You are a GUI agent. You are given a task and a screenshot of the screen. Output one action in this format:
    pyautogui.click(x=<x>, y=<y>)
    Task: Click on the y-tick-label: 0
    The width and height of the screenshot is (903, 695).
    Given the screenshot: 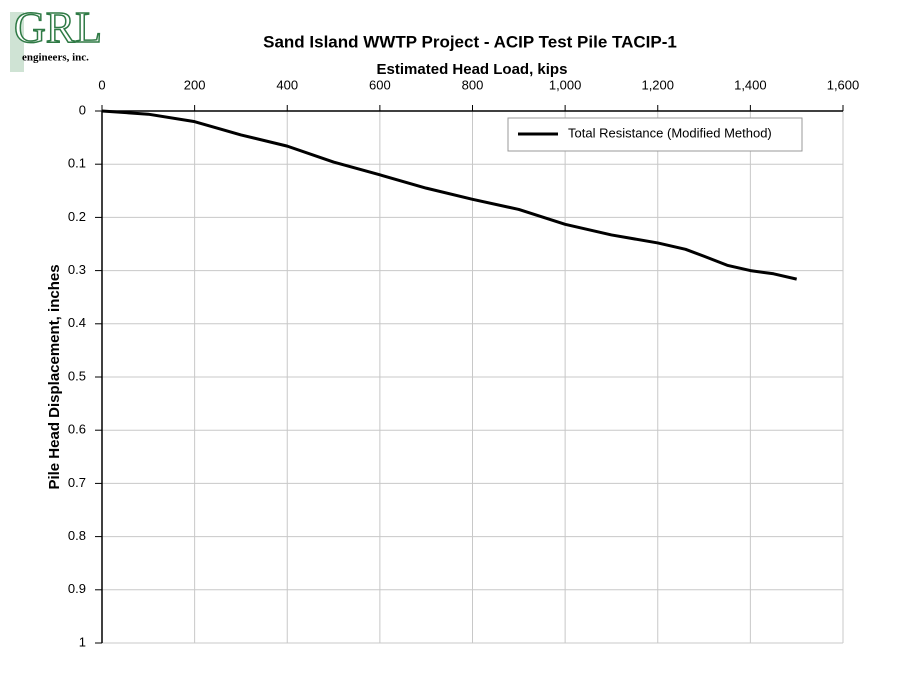 What is the action you would take?
    pyautogui.click(x=82, y=109)
    